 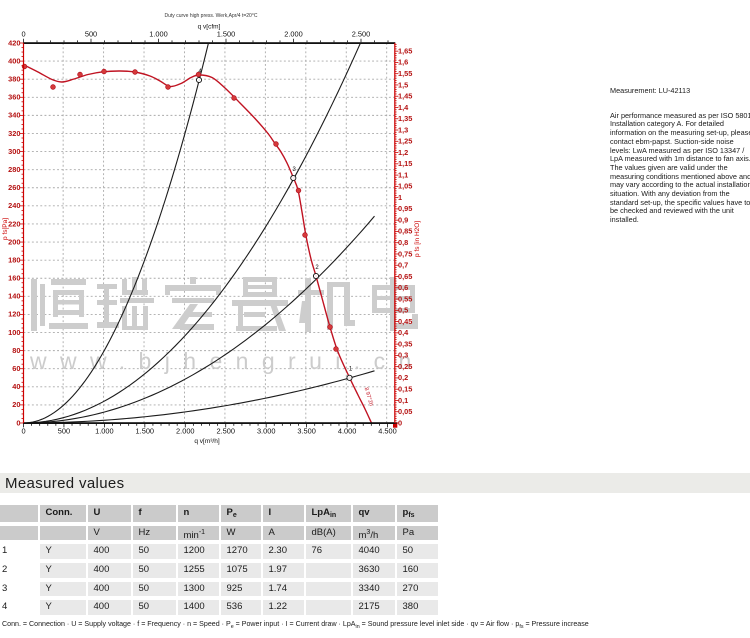 I want to click on svg-text: 1,35, so click(x=405, y=118).